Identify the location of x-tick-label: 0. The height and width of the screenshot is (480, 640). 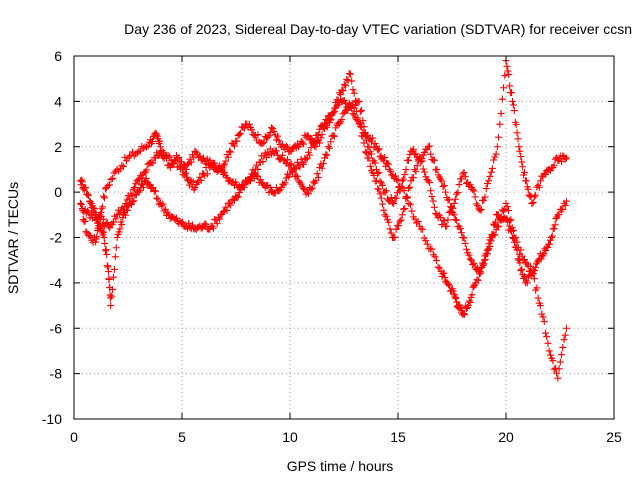
(74, 437).